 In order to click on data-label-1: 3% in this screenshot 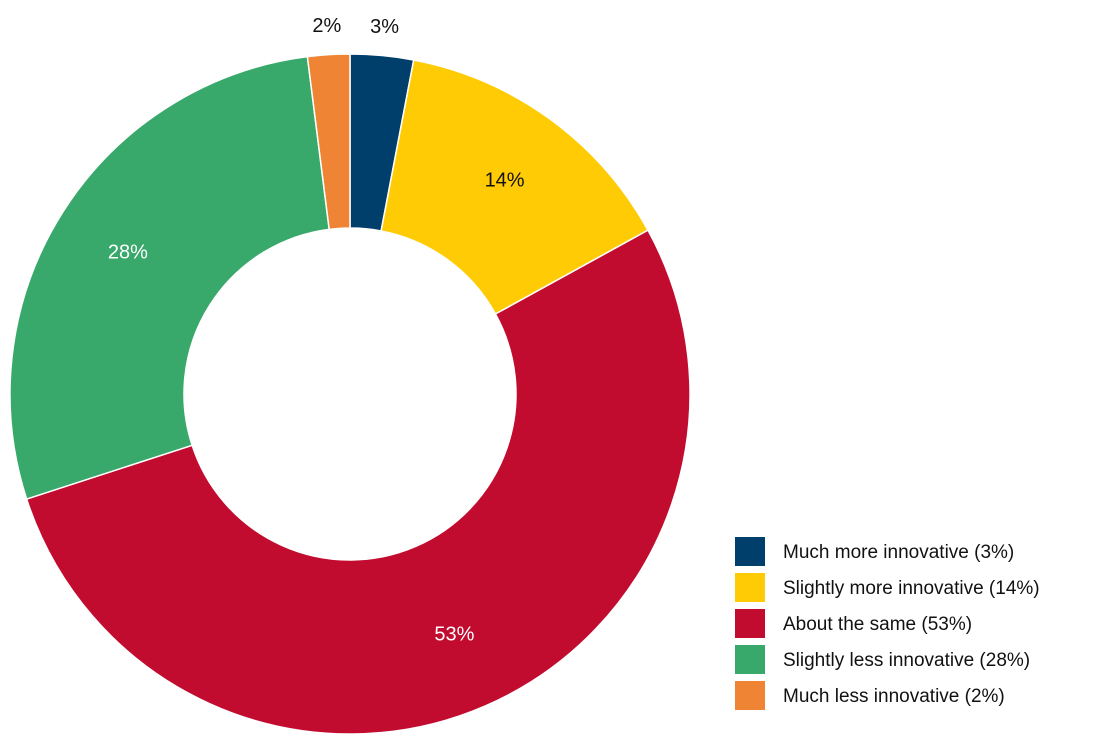, I will do `click(384, 27)`.